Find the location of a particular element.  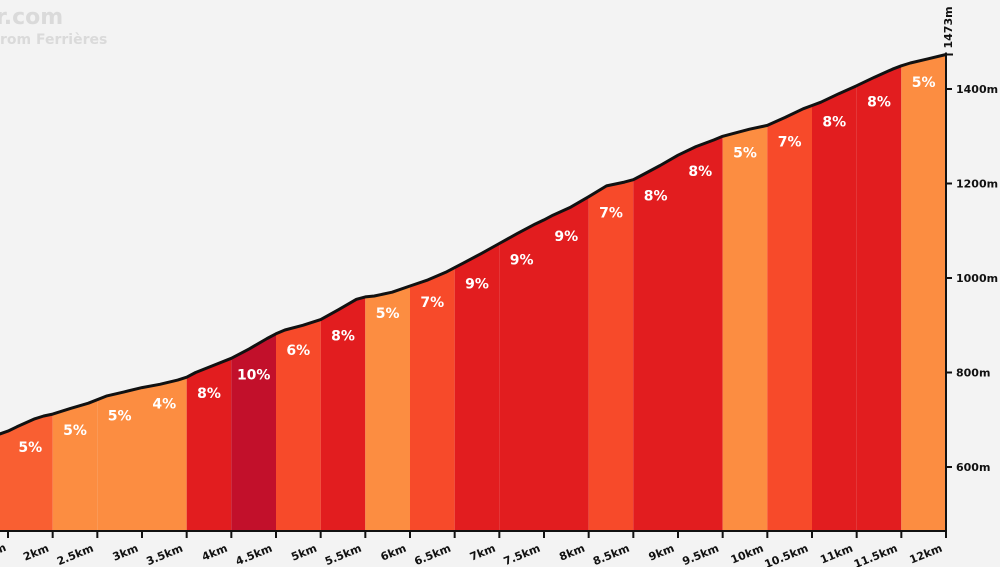

x-tick-label-7: 5km is located at coordinates (303, 553).